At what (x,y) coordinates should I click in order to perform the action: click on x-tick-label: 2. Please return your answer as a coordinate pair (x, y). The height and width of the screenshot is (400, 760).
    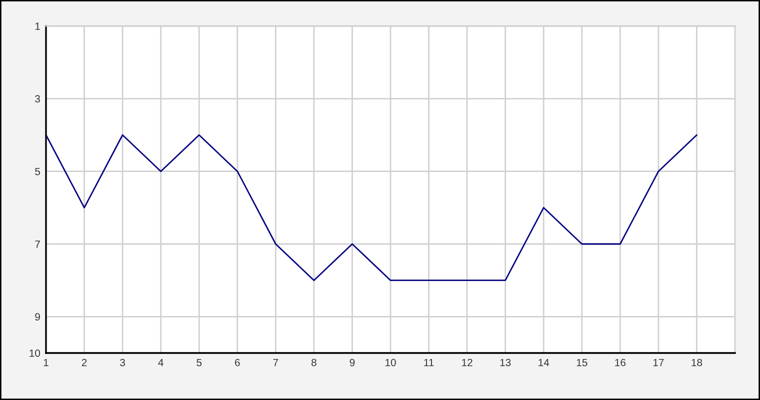
    Looking at the image, I should click on (84, 362).